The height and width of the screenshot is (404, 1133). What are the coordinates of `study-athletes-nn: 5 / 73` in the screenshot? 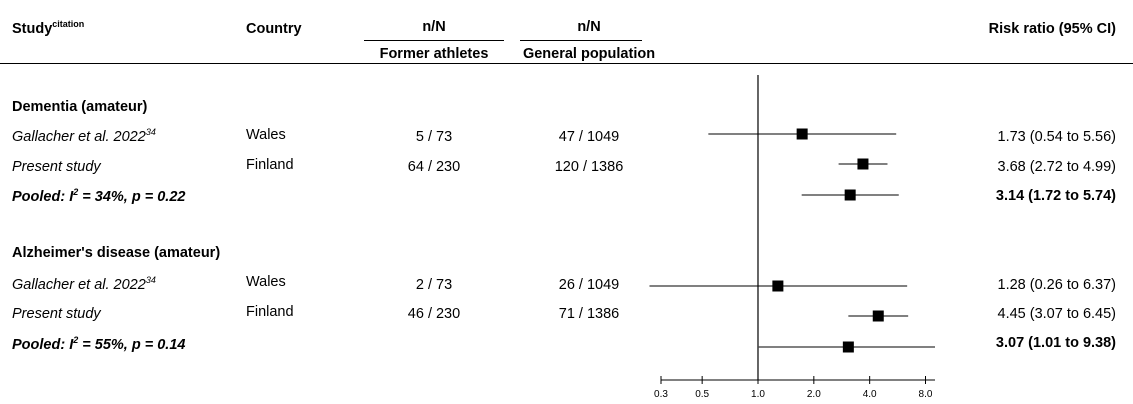 It's located at (434, 137).